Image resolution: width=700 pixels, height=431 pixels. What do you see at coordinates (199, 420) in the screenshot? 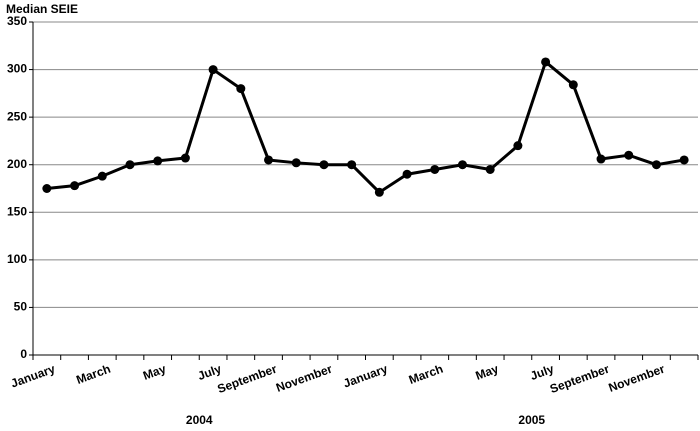
I see `x-group-label: 2004` at bounding box center [199, 420].